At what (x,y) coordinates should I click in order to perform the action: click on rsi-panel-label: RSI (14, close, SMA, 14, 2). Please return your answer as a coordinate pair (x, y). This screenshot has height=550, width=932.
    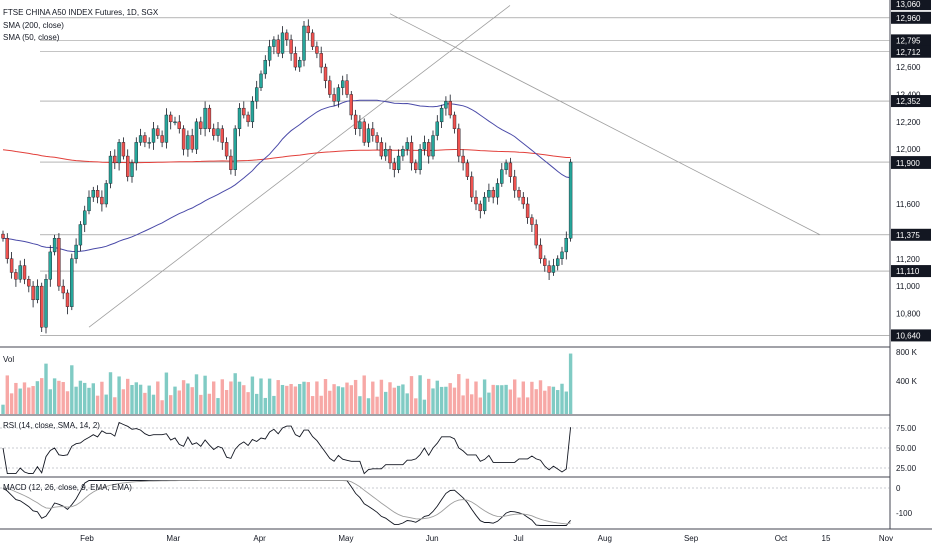
    Looking at the image, I should click on (51, 425).